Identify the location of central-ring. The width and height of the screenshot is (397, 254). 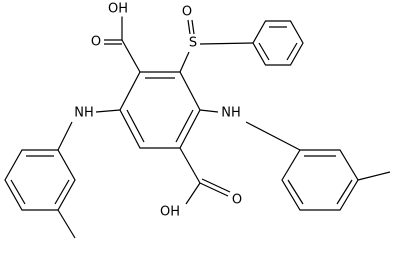
(160, 110).